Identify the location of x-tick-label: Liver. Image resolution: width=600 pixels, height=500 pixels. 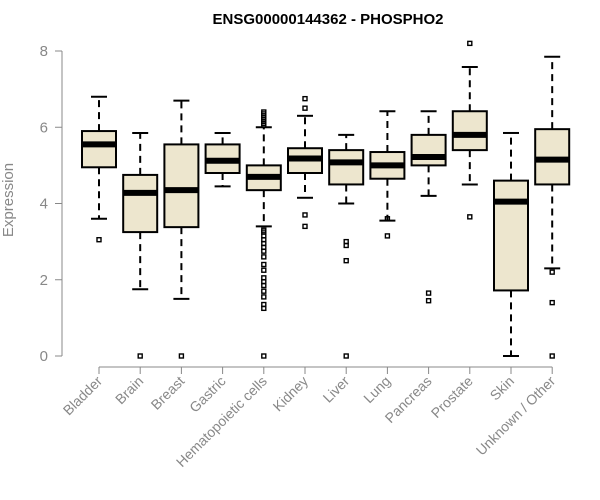
(336, 389).